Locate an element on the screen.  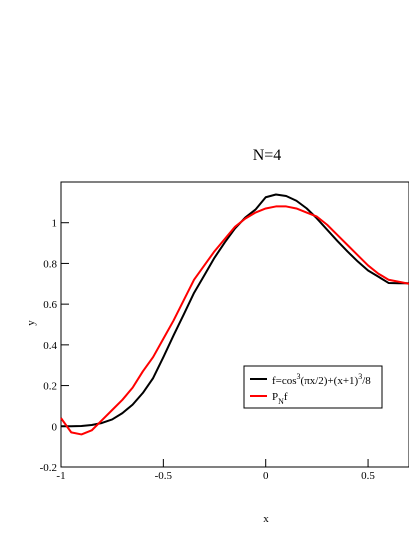
legend: f=cos3(πx/2)+(x+1)3/8 PNf is located at coordinates (313, 387).